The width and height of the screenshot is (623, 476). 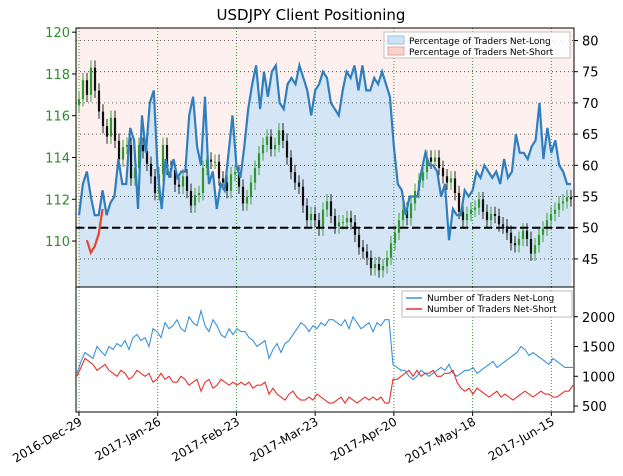 I want to click on x-tick-label: 2017-Apr-20, so click(x=363, y=438).